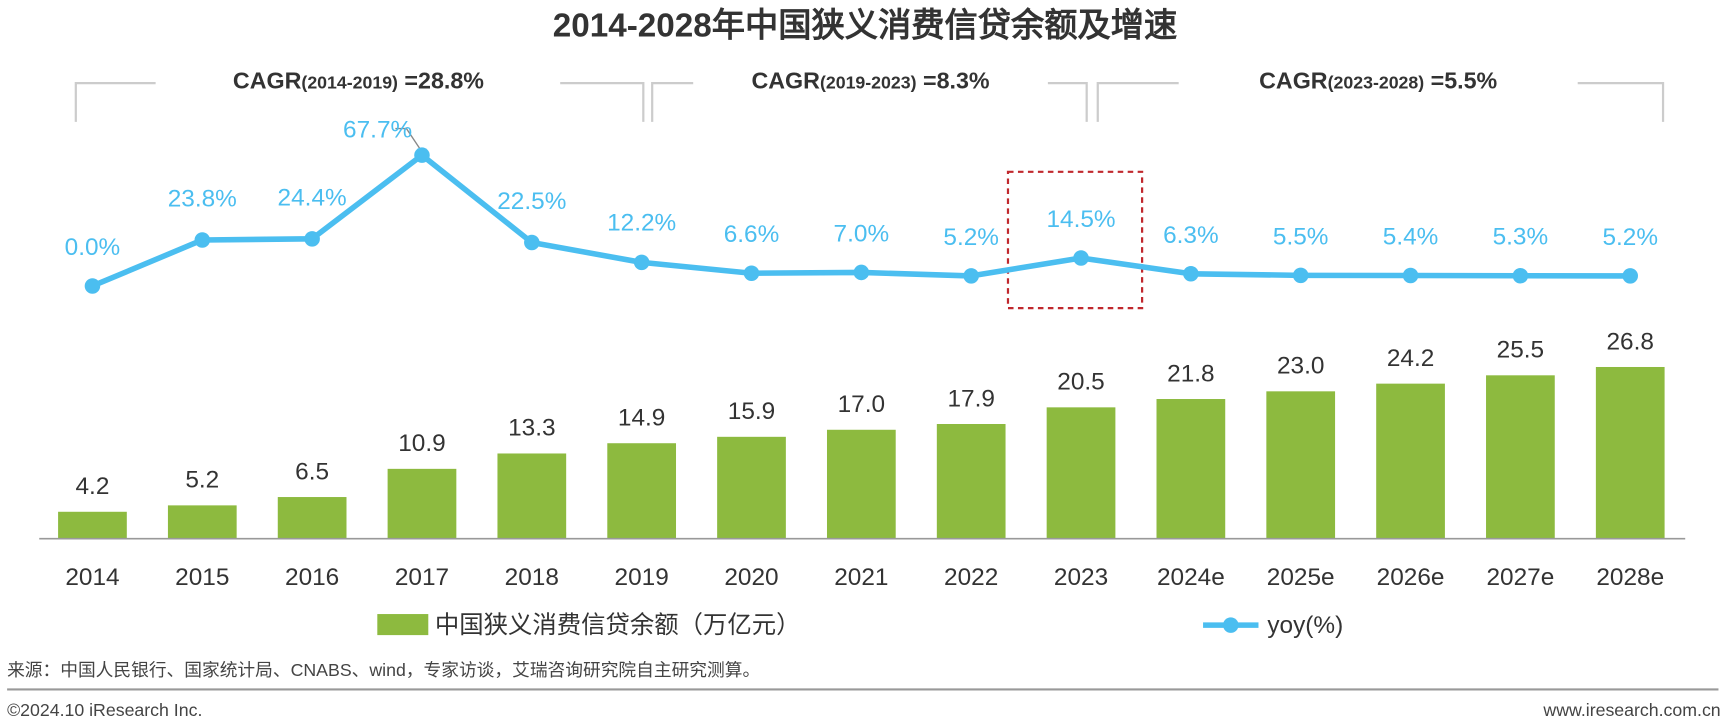 This screenshot has width=1730, height=726. Describe the element at coordinates (1080, 382) in the screenshot. I see `bar-value-label: 20.5` at that location.